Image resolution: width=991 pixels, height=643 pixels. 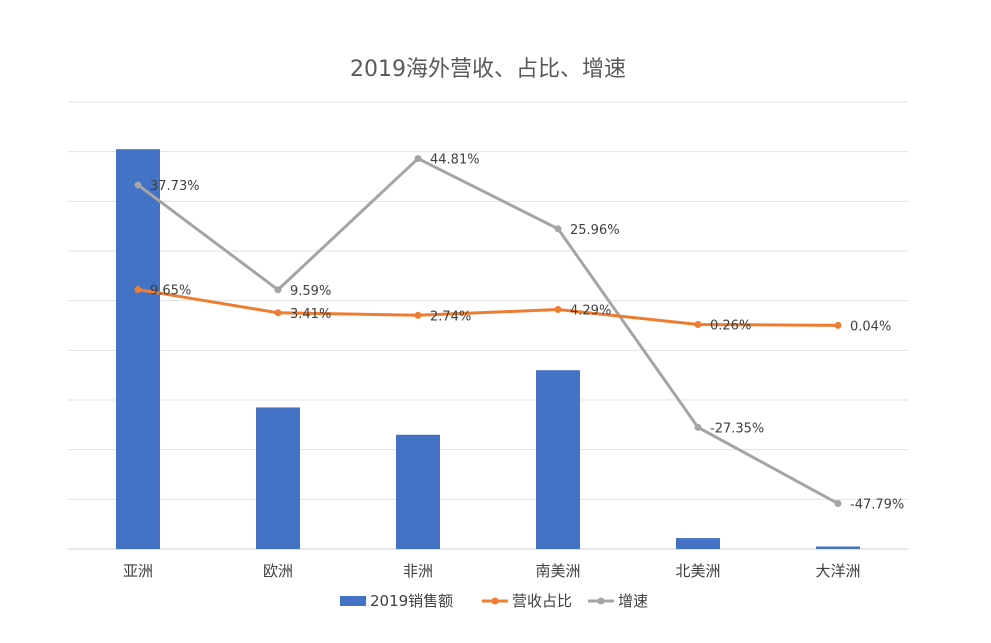 I want to click on category-label: 南美洲, so click(x=557, y=571).